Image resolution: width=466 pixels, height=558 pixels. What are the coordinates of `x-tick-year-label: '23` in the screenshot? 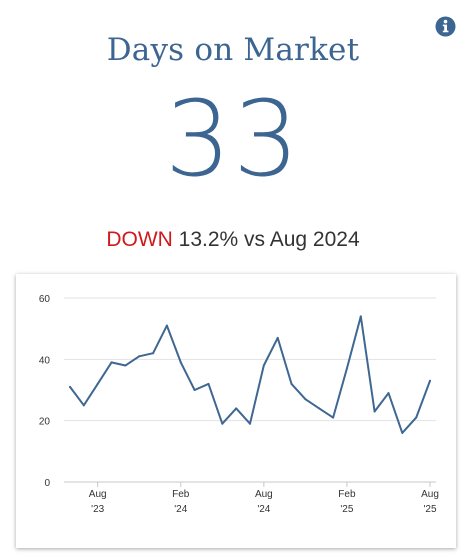 It's located at (97, 509).